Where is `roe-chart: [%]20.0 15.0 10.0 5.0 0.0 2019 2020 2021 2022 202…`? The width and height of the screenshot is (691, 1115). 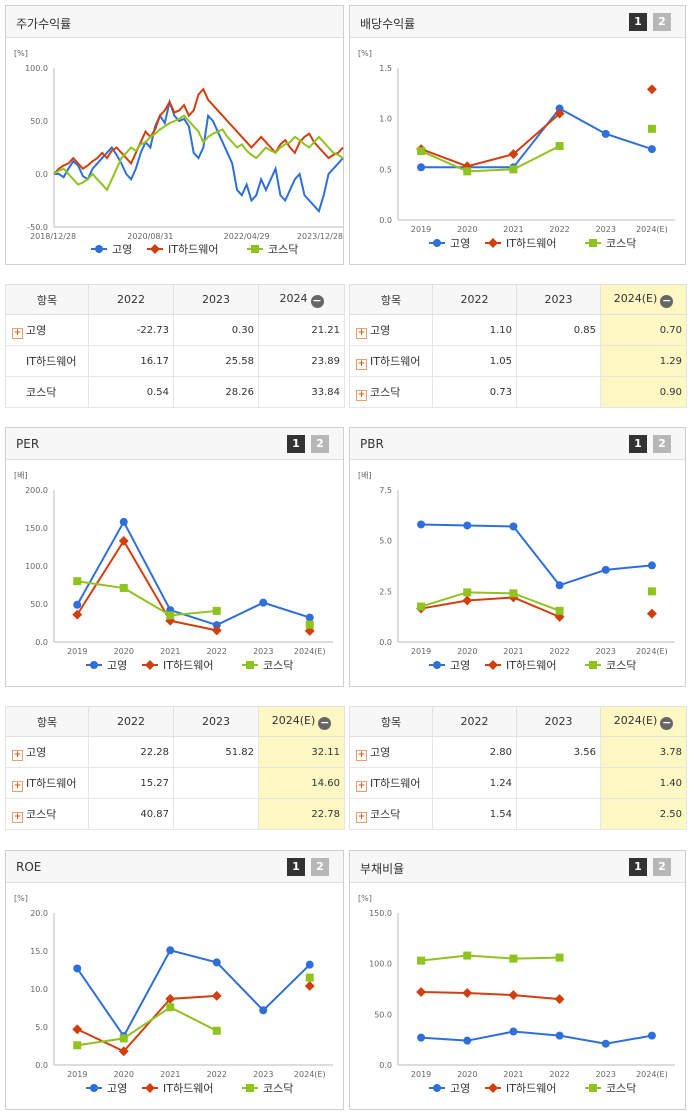 roe-chart: [%]20.0 15.0 10.0 5.0 0.0 2019 2020 2021 2022 202… is located at coordinates (173, 994).